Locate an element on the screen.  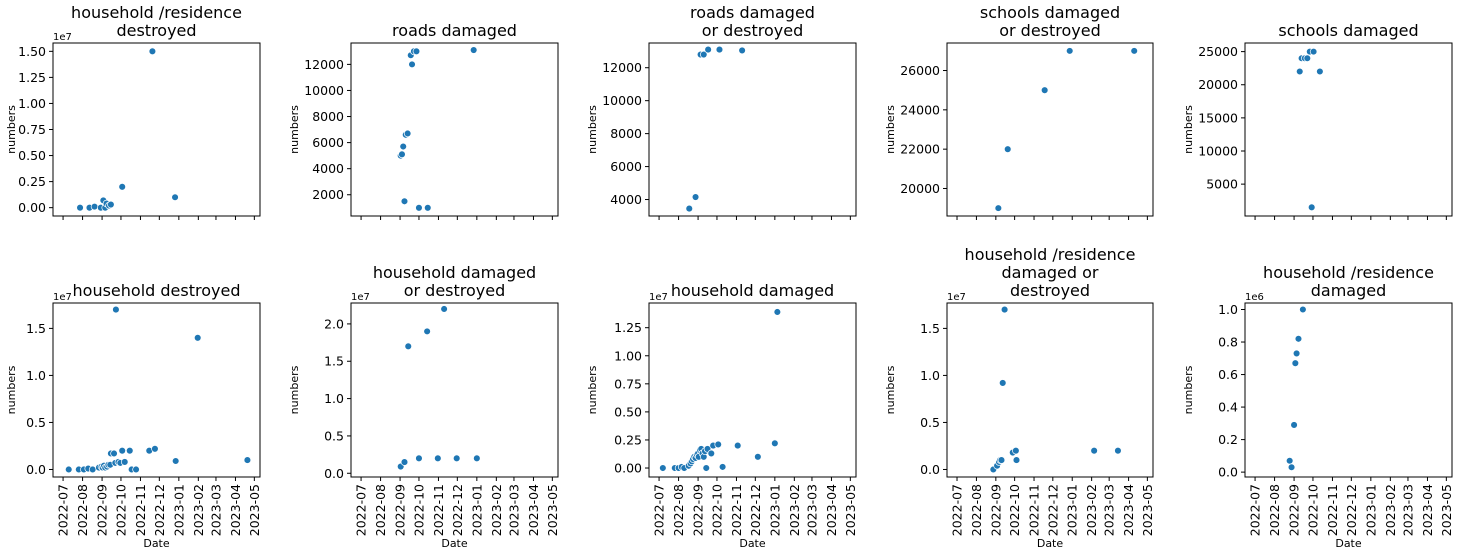
chart-10-x-tick-label: 2022-07 is located at coordinates (1255, 510).